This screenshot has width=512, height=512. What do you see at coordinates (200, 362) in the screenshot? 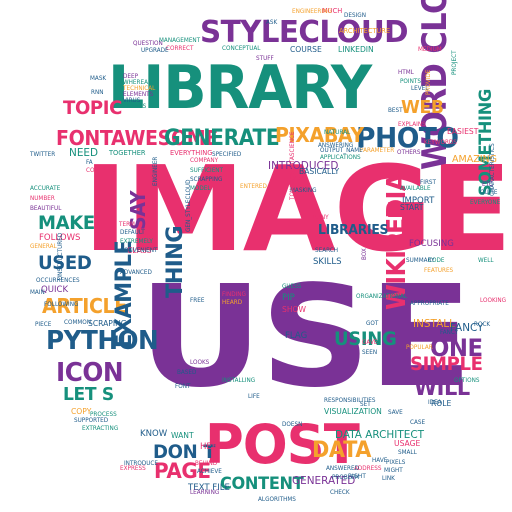
I see `cloud-word: LOOKS` at bounding box center [200, 362].